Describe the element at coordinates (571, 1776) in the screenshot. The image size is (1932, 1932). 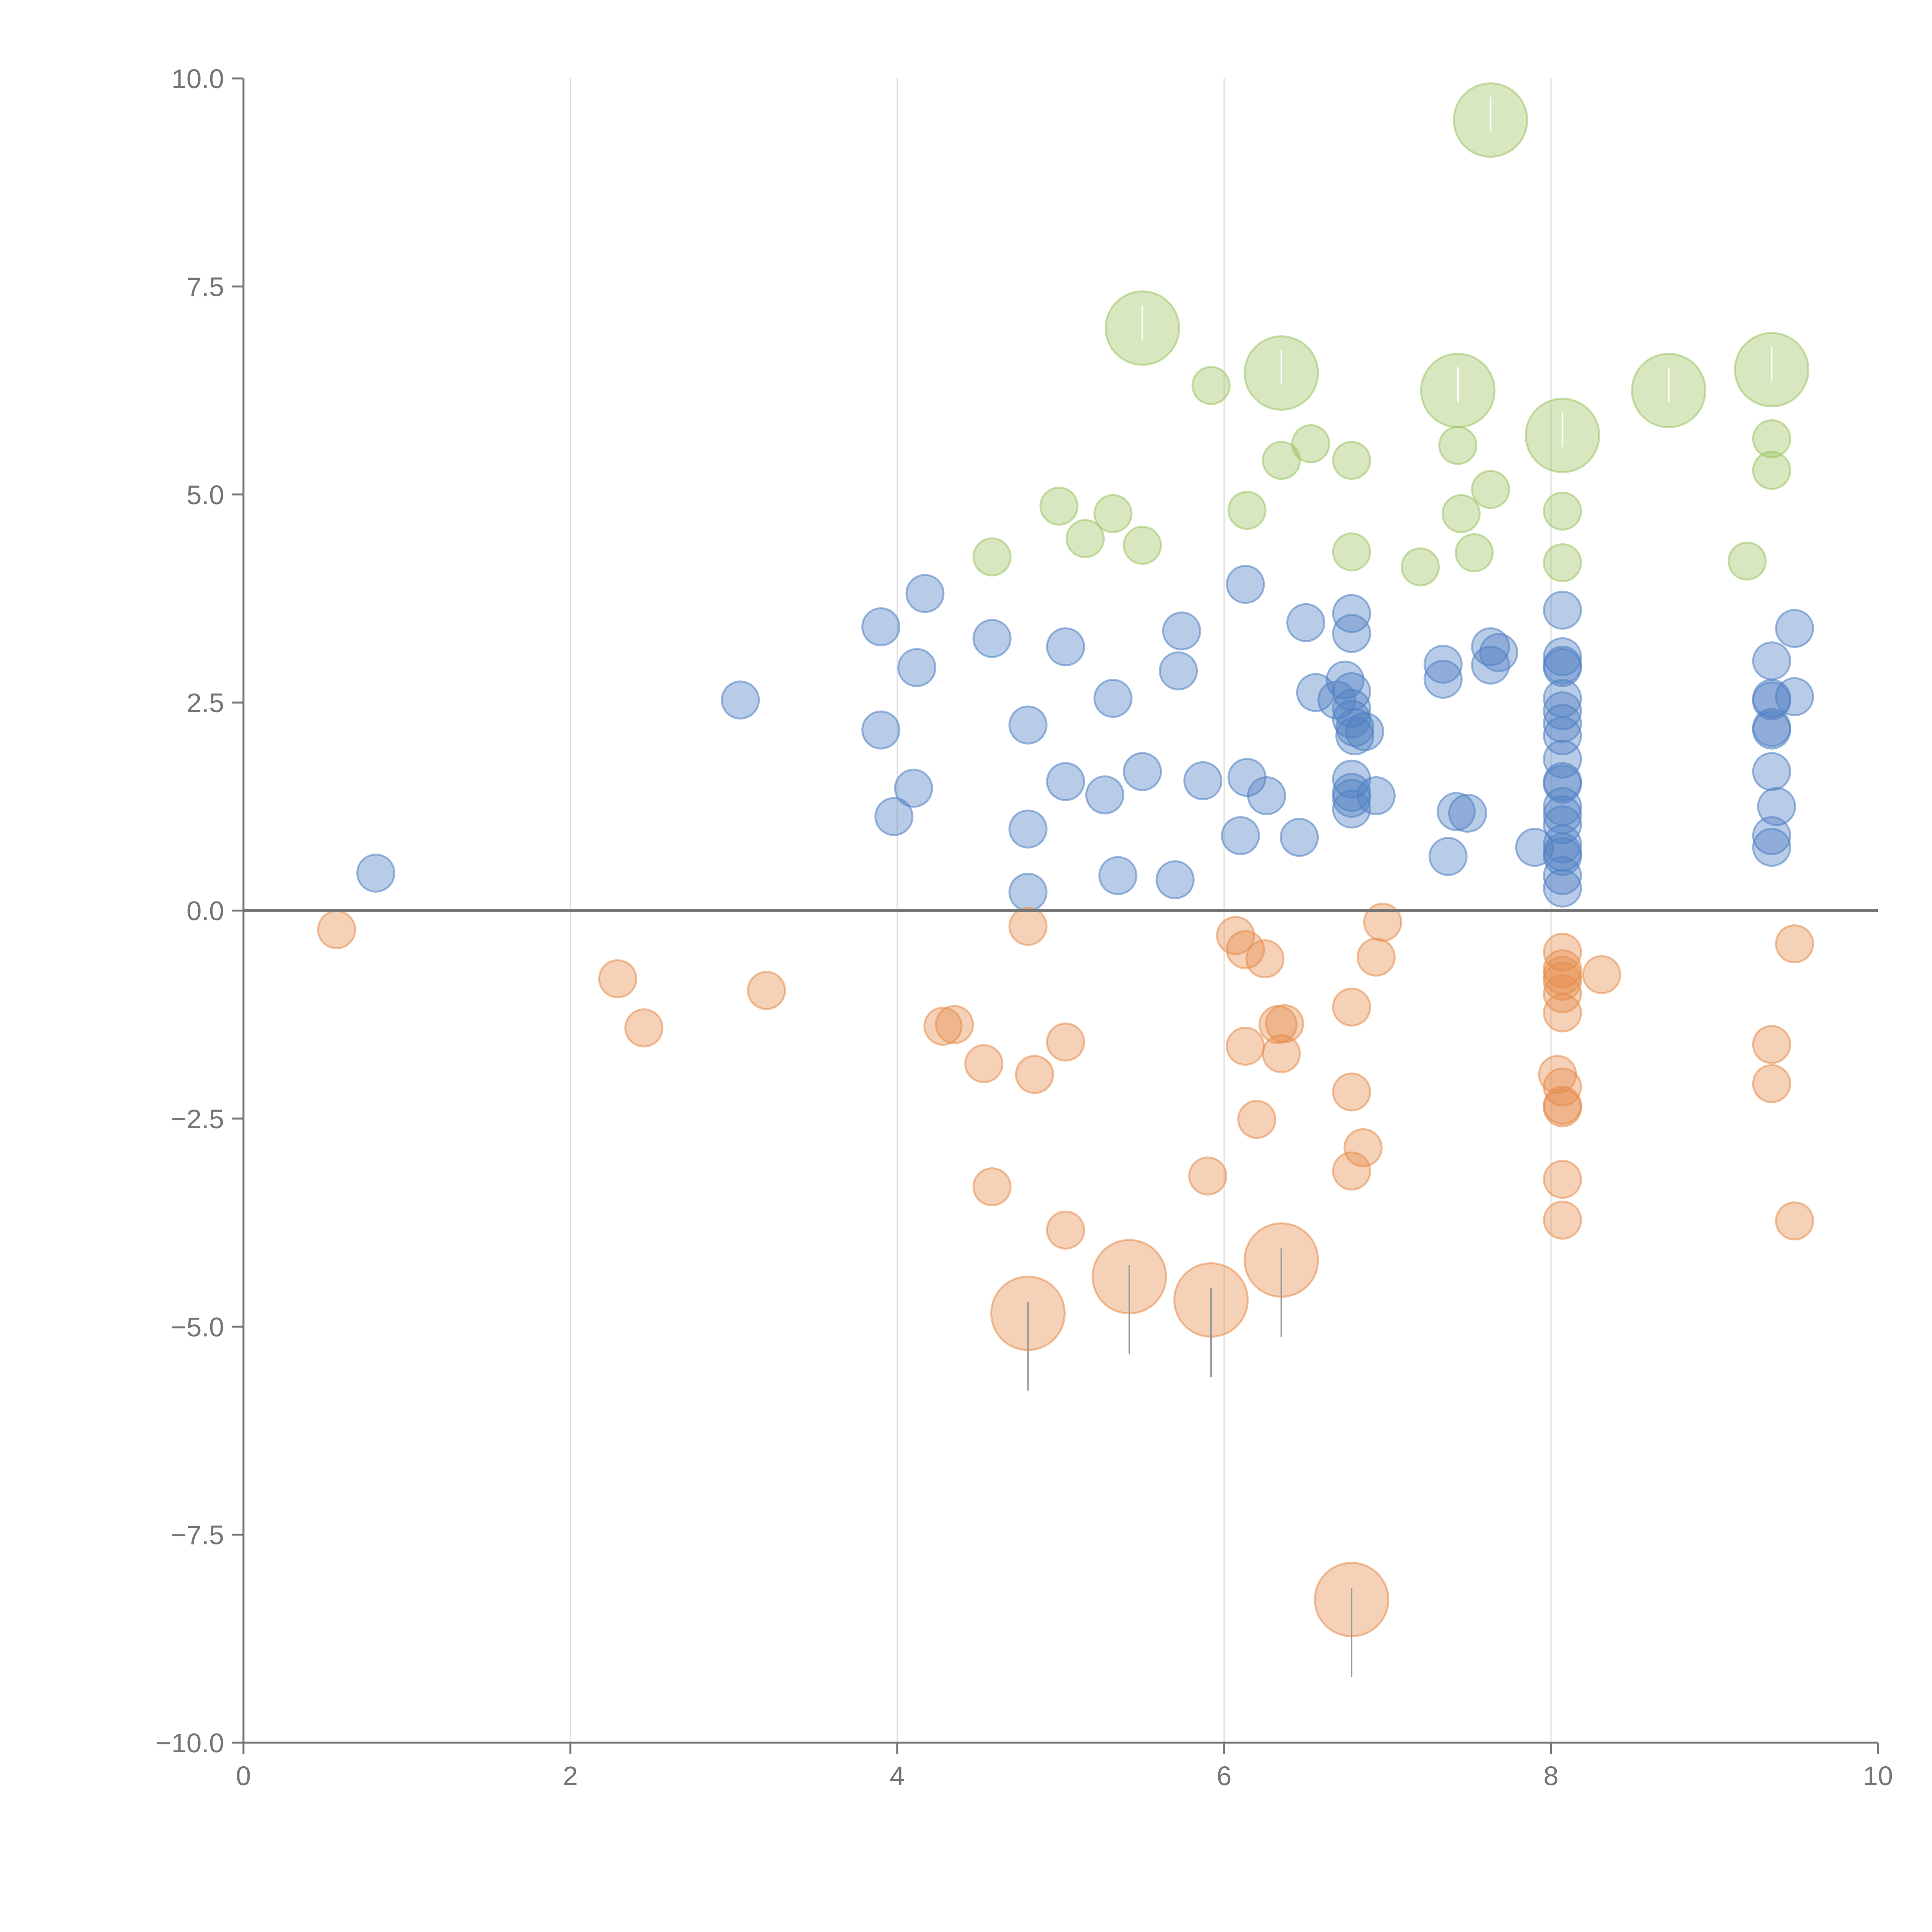
I see `x-tick-label: 2` at that location.